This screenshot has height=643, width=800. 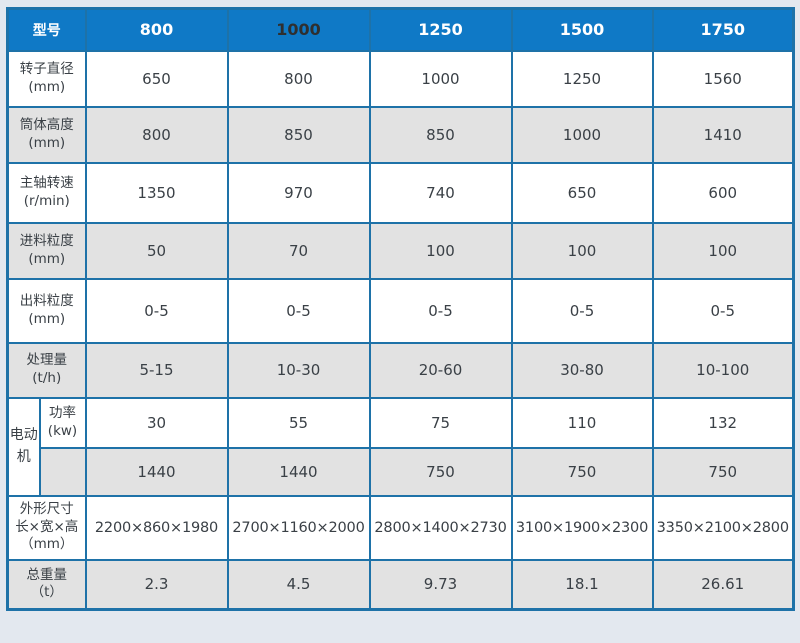 I want to click on row-label-capacity: 处理量 (t/h), so click(x=46, y=370).